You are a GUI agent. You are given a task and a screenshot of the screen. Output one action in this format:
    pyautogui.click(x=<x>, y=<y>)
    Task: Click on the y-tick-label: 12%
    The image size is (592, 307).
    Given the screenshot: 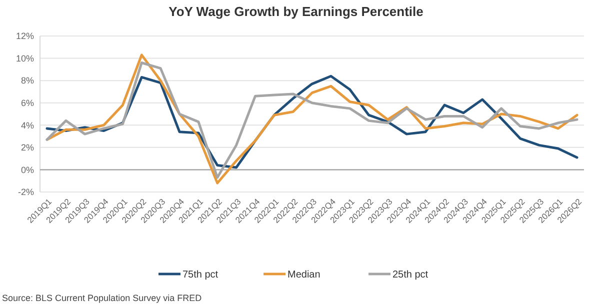 What is the action you would take?
    pyautogui.click(x=25, y=36)
    